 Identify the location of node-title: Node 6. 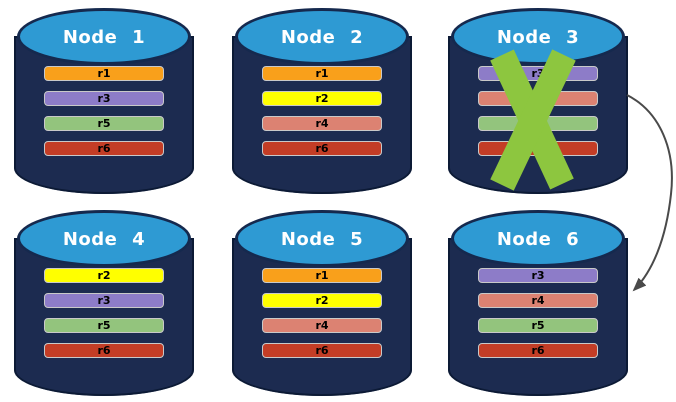
(538, 239).